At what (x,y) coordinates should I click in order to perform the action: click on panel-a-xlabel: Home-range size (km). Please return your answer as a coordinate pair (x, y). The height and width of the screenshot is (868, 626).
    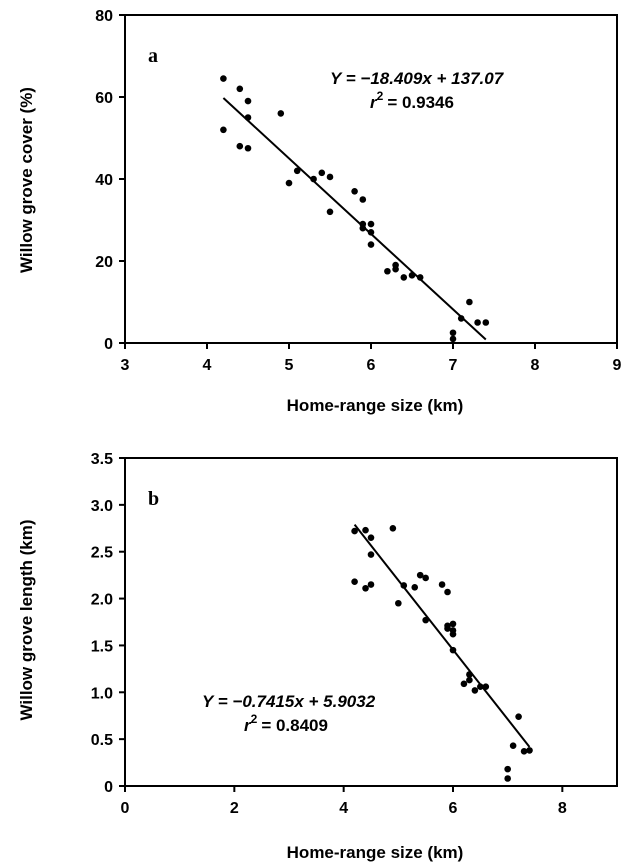
    Looking at the image, I should click on (375, 405).